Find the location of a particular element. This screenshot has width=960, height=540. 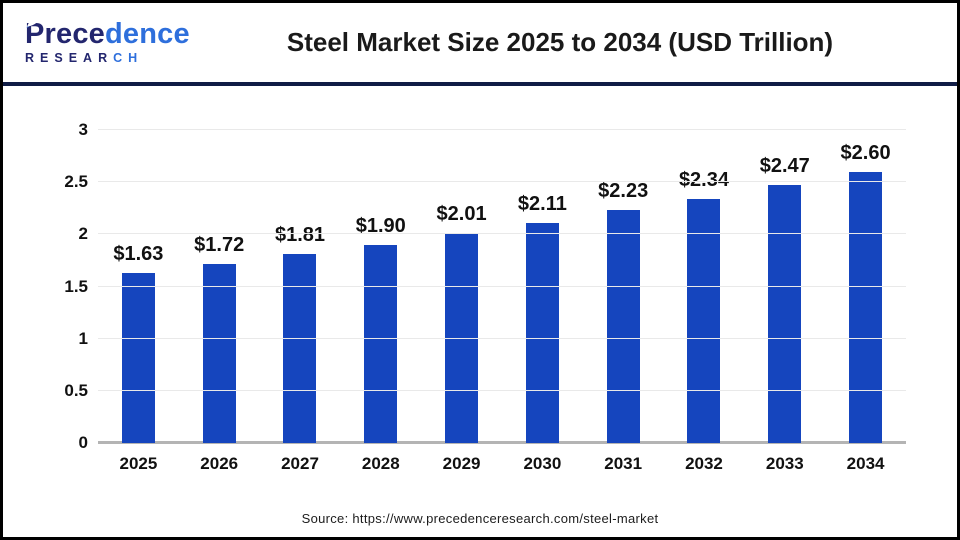

bar-2032 is located at coordinates (704, 320).